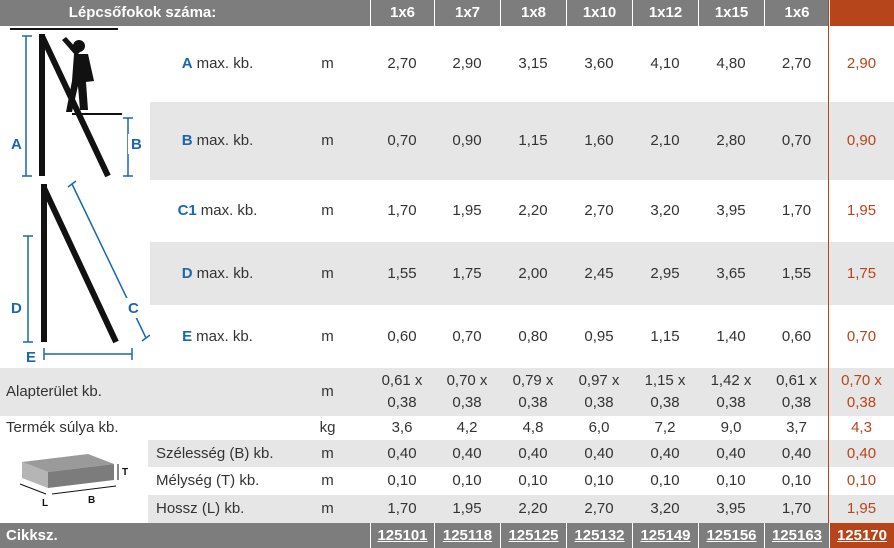 This screenshot has height=548, width=894. I want to click on article-code: 125118, so click(467, 535).